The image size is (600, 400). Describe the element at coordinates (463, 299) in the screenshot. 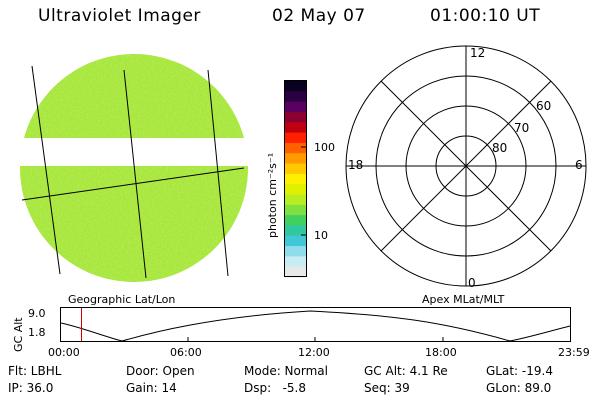

I see `apex-label: Apex MLat/MLT` at that location.